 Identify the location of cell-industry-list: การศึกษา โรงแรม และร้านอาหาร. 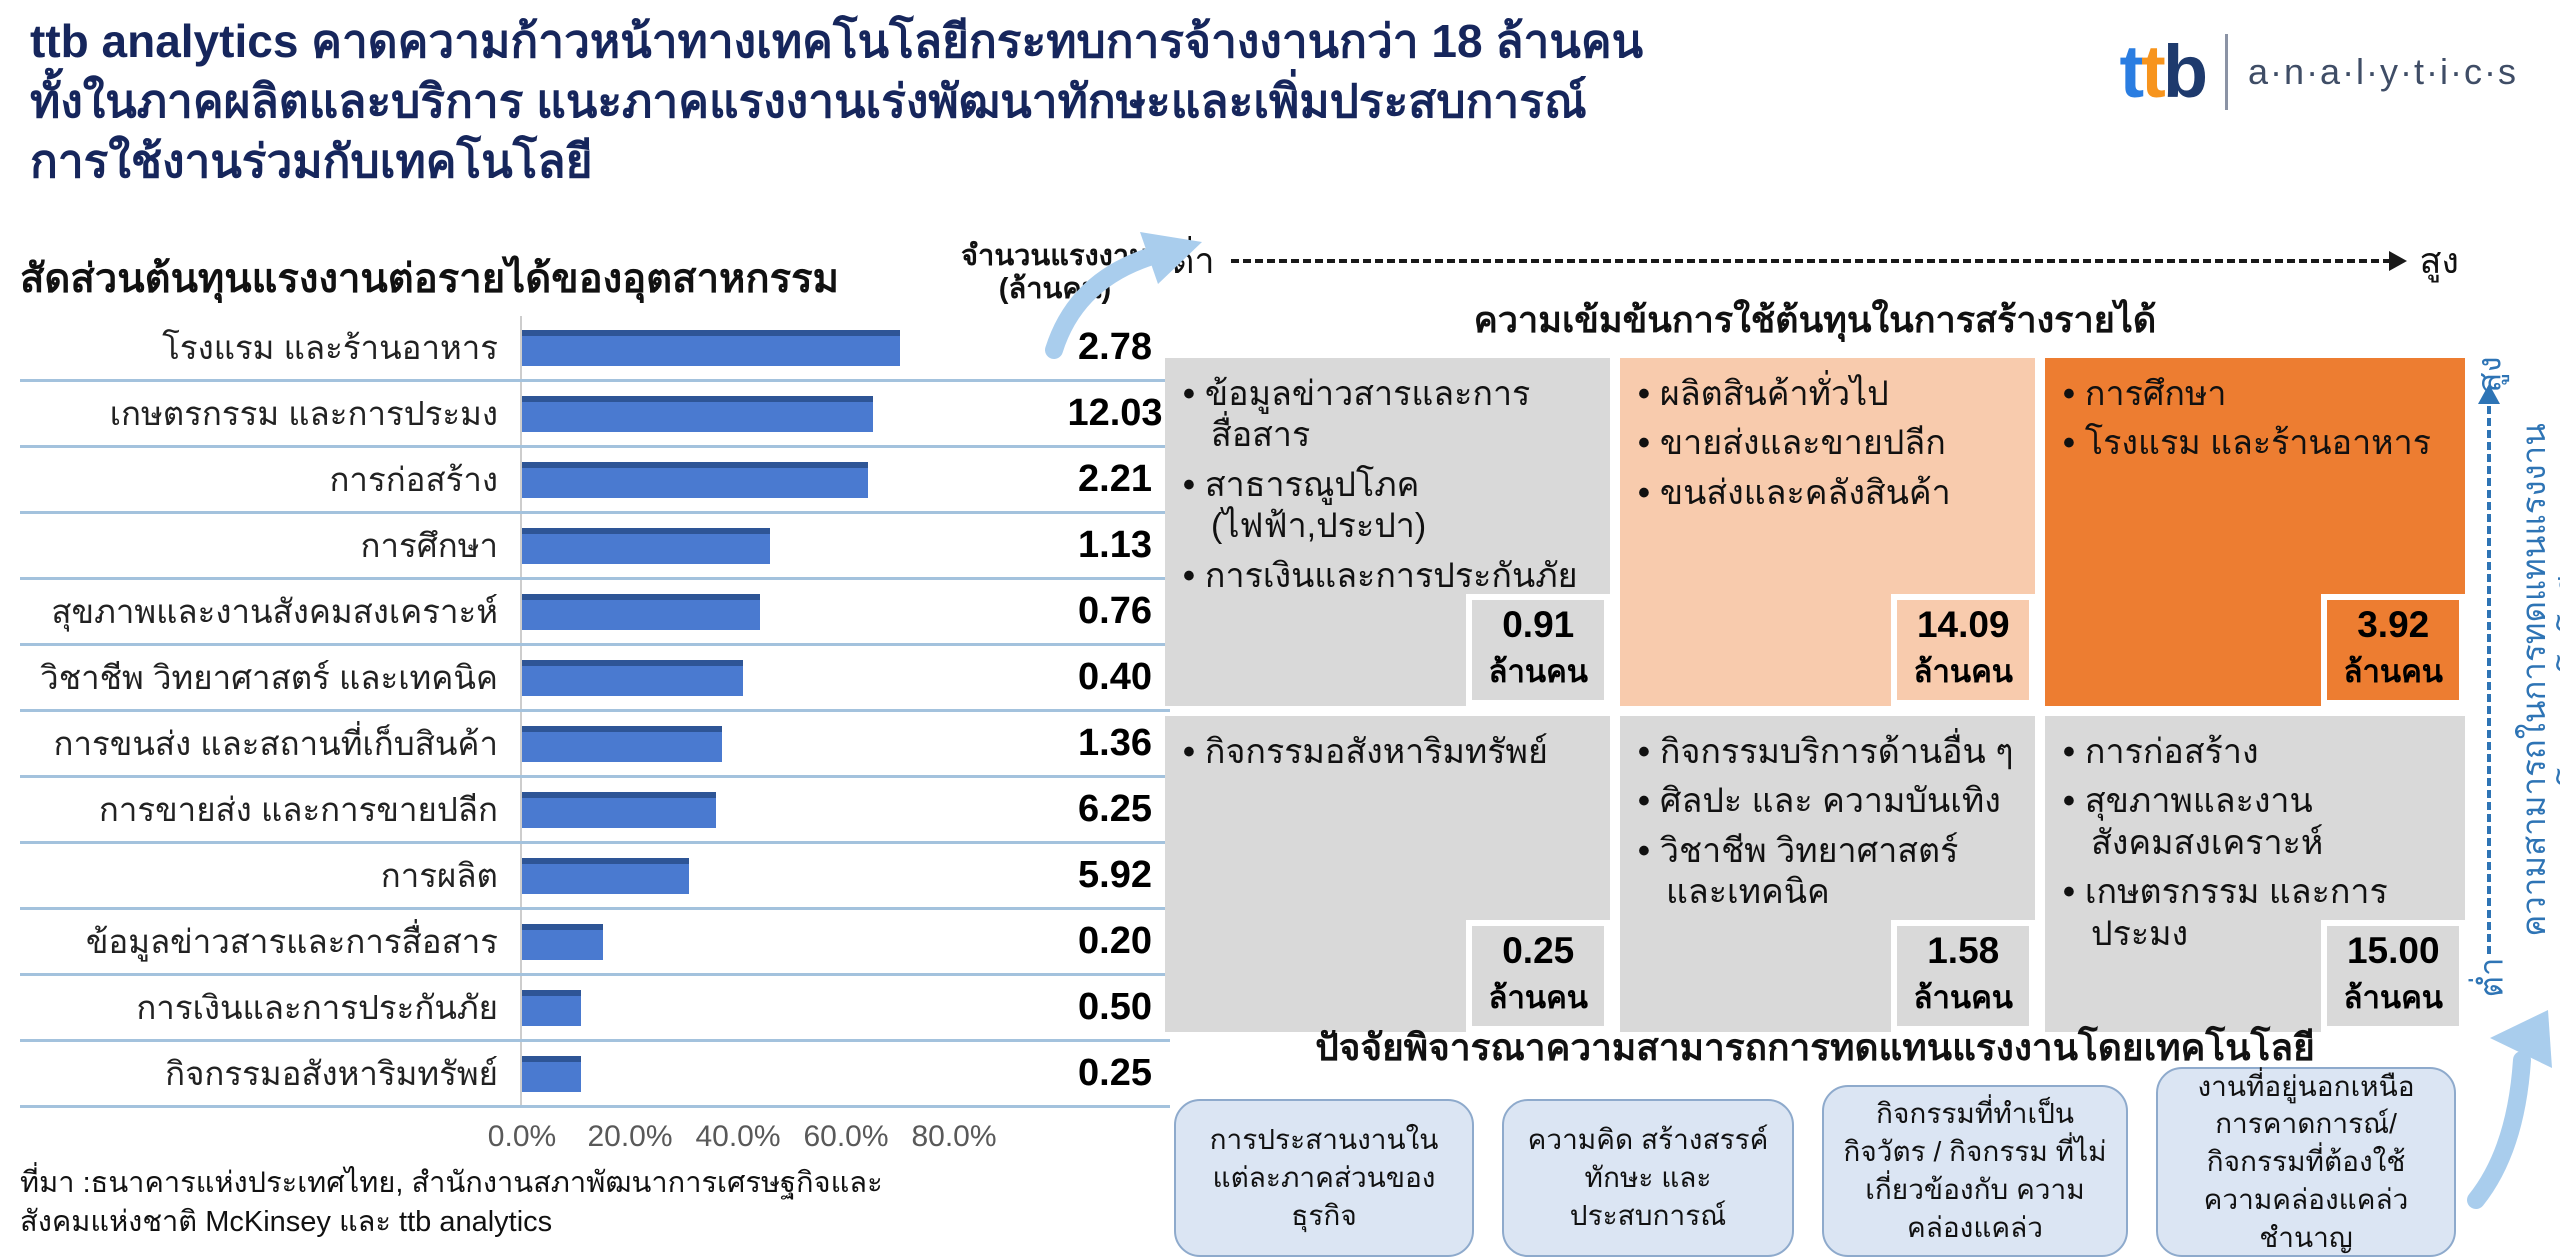
(2255, 419).